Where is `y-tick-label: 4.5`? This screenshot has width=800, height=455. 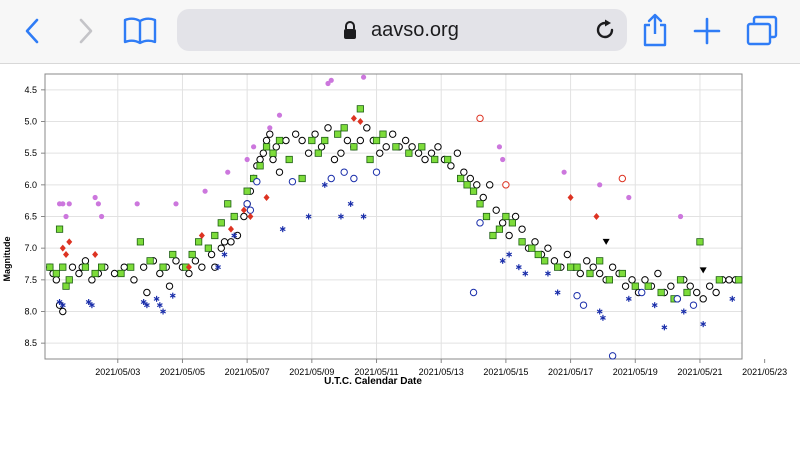
y-tick-label: 4.5 is located at coordinates (30, 90).